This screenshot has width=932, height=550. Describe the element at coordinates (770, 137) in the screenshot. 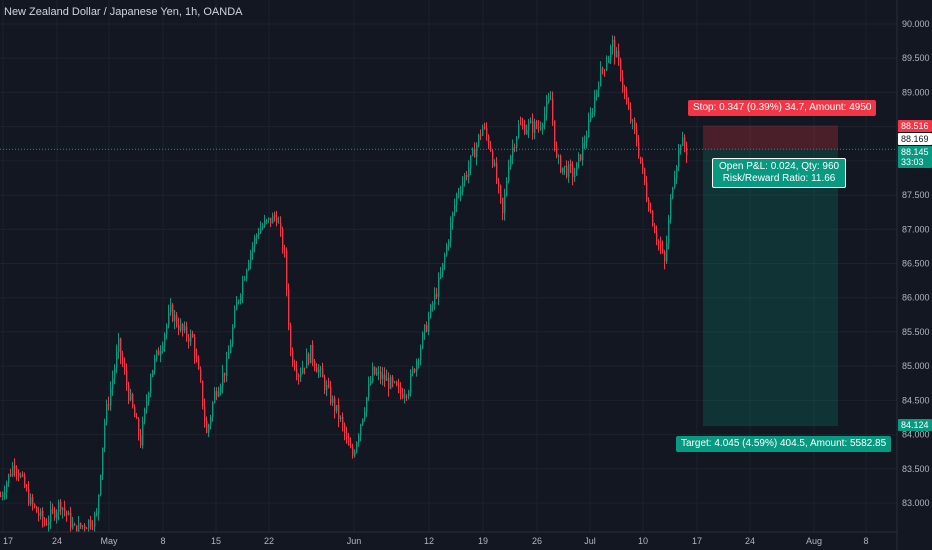

I see `stop-zone` at that location.